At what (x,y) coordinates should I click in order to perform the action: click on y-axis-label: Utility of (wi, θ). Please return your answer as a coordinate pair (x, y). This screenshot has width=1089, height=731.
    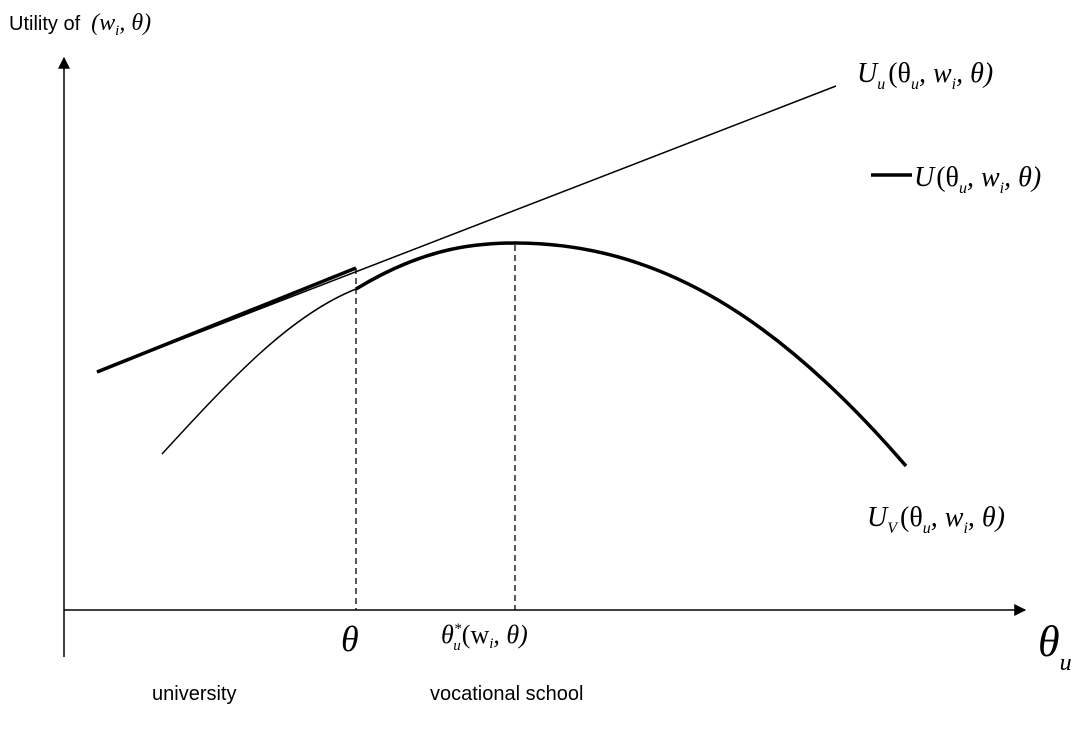
    Looking at the image, I should click on (80, 24).